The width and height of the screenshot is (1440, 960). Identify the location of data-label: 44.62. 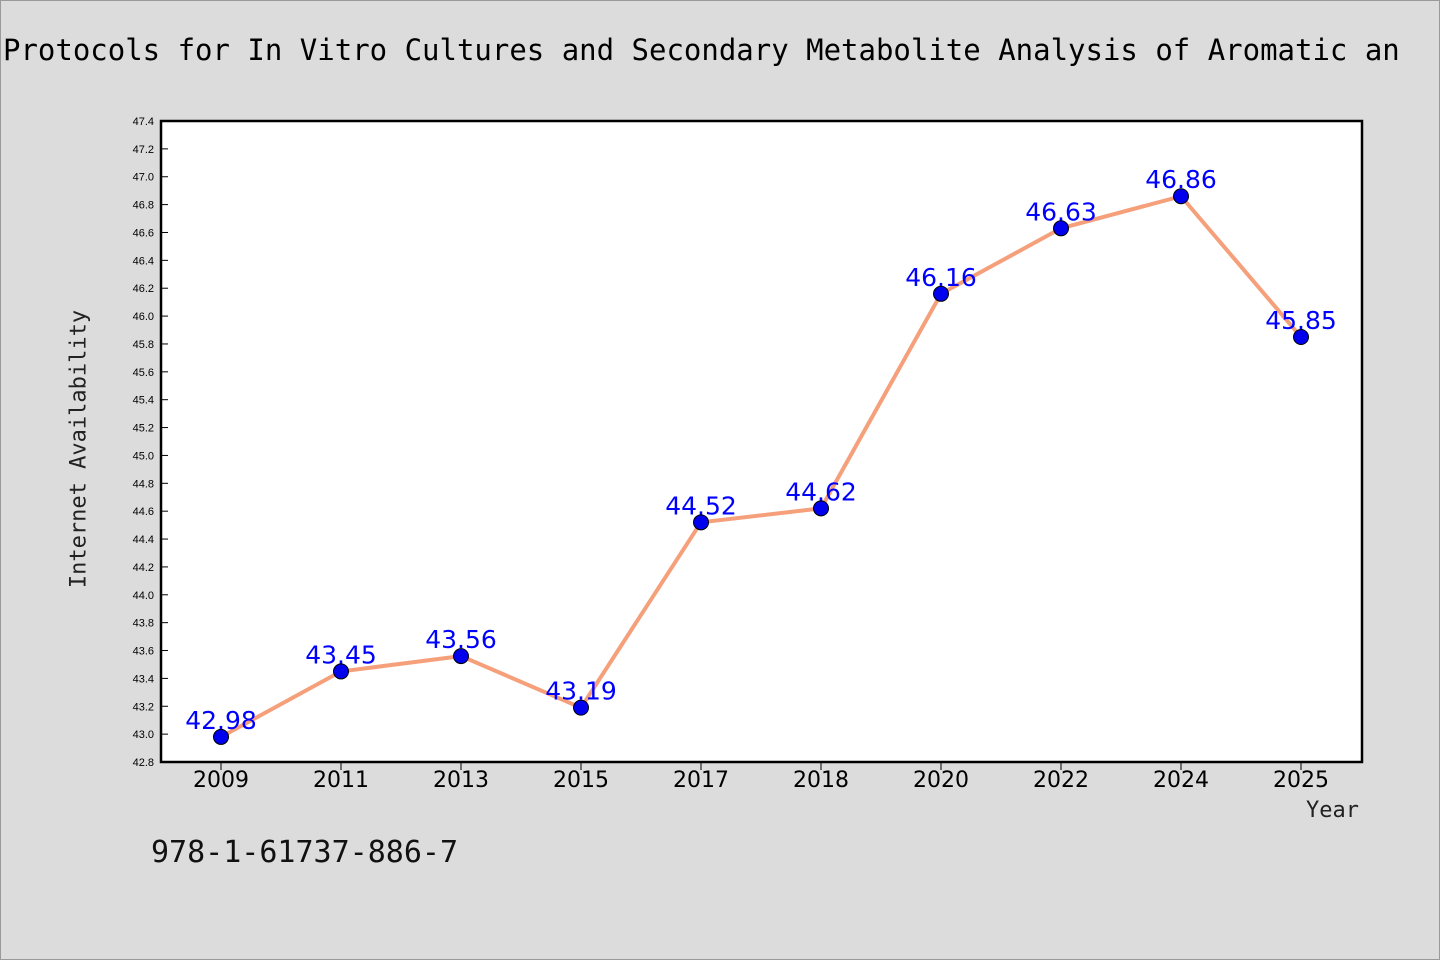
(821, 491).